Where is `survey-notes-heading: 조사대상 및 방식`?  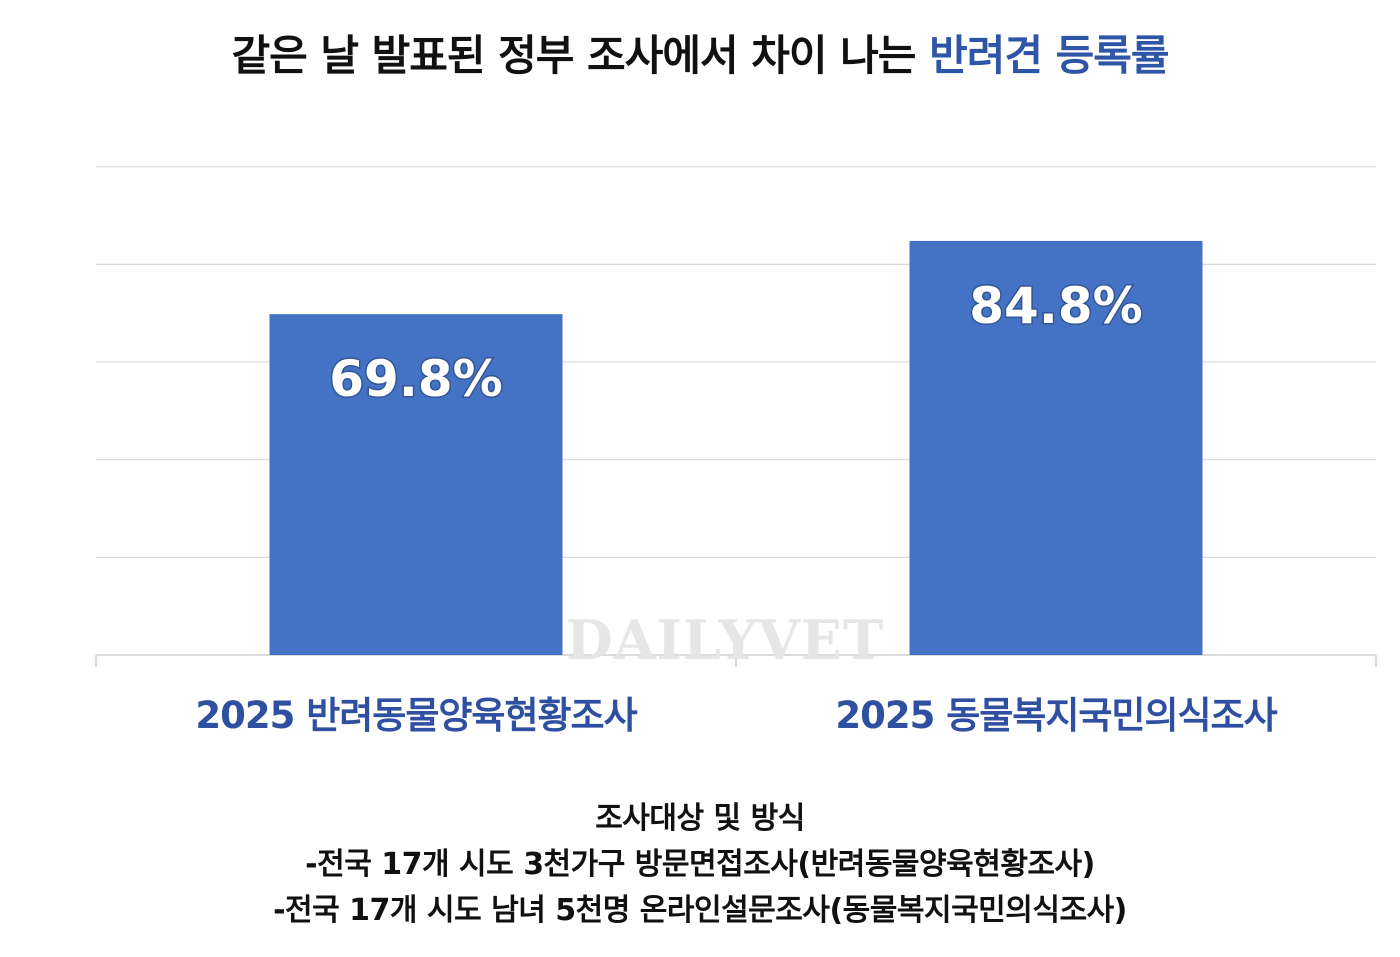
survey-notes-heading: 조사대상 및 방식 is located at coordinates (700, 818).